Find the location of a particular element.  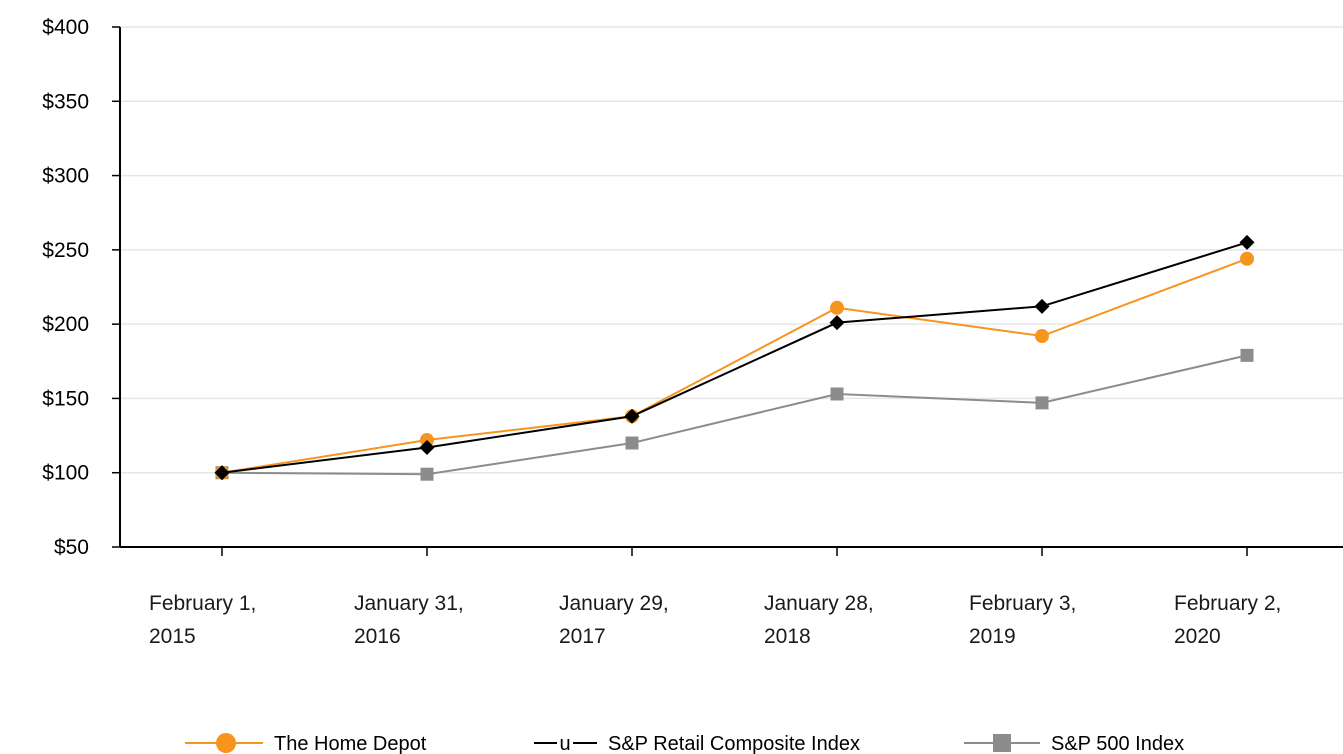

x-tick-label: January 29, is located at coordinates (614, 603).